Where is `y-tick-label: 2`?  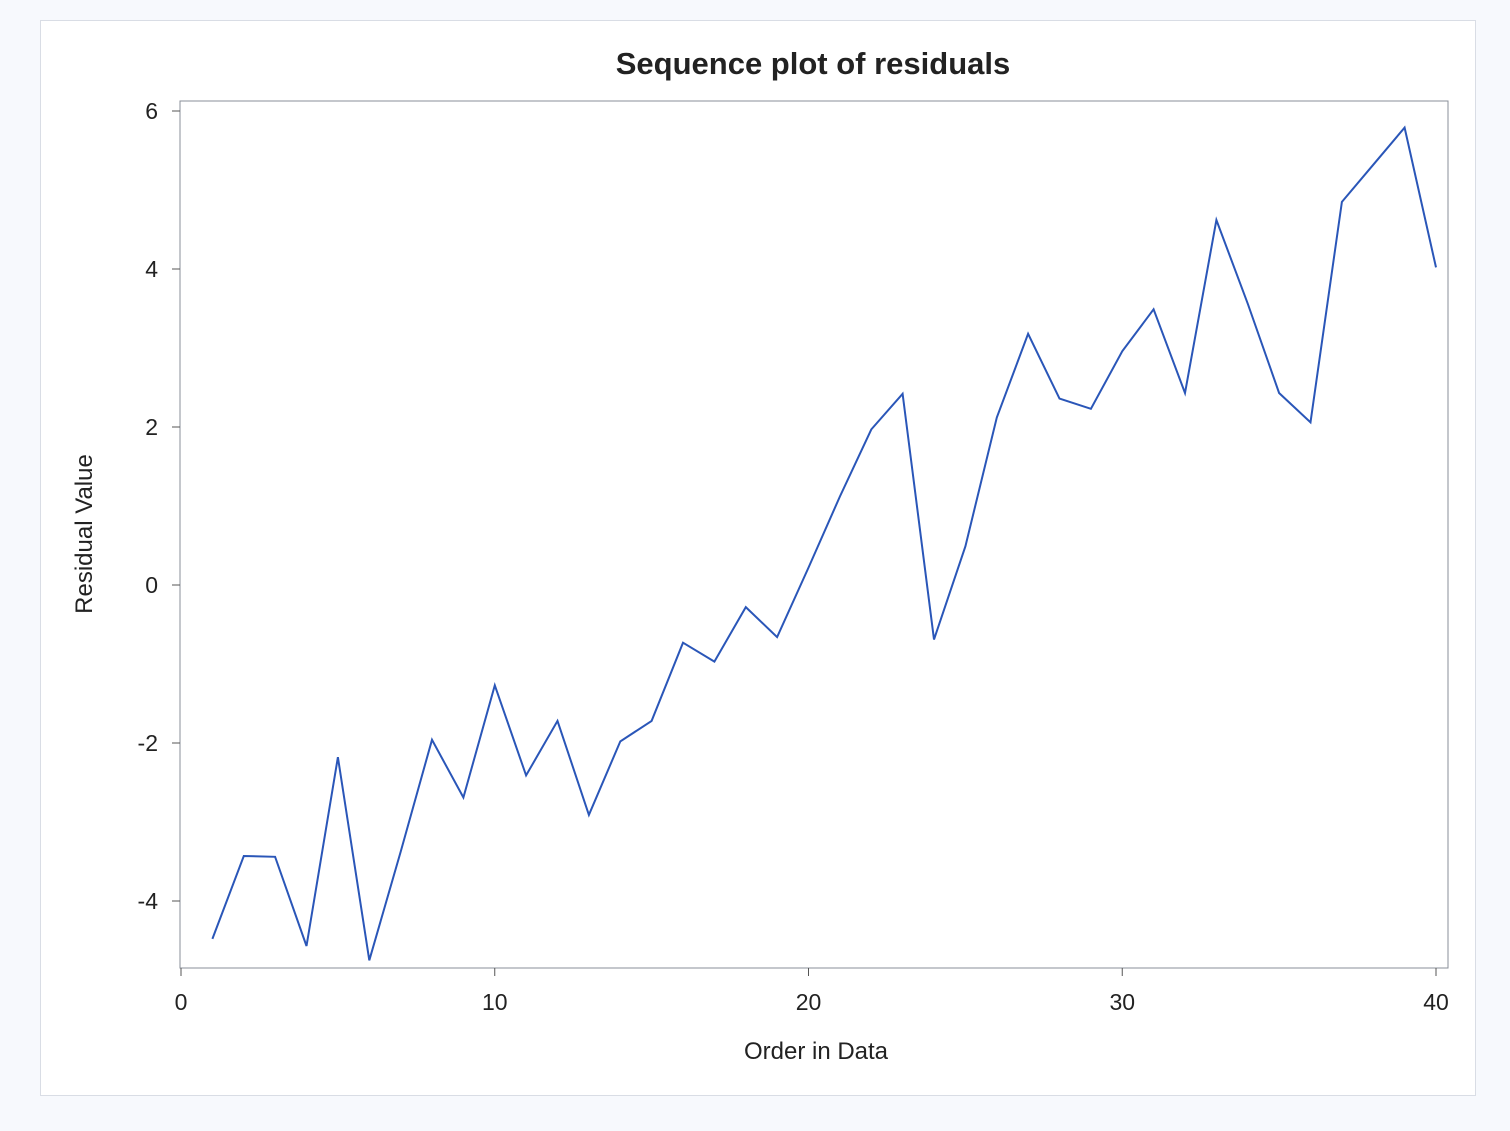
y-tick-label: 2 is located at coordinates (151, 427).